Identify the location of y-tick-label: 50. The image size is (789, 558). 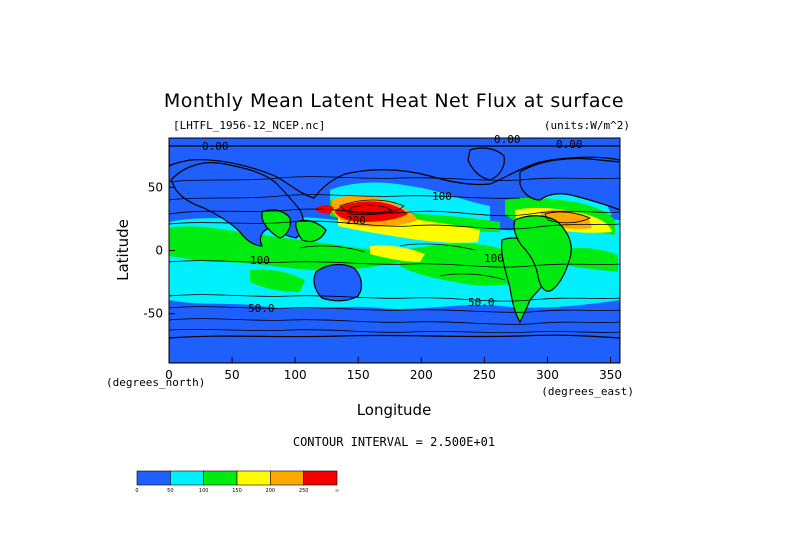
(155, 187).